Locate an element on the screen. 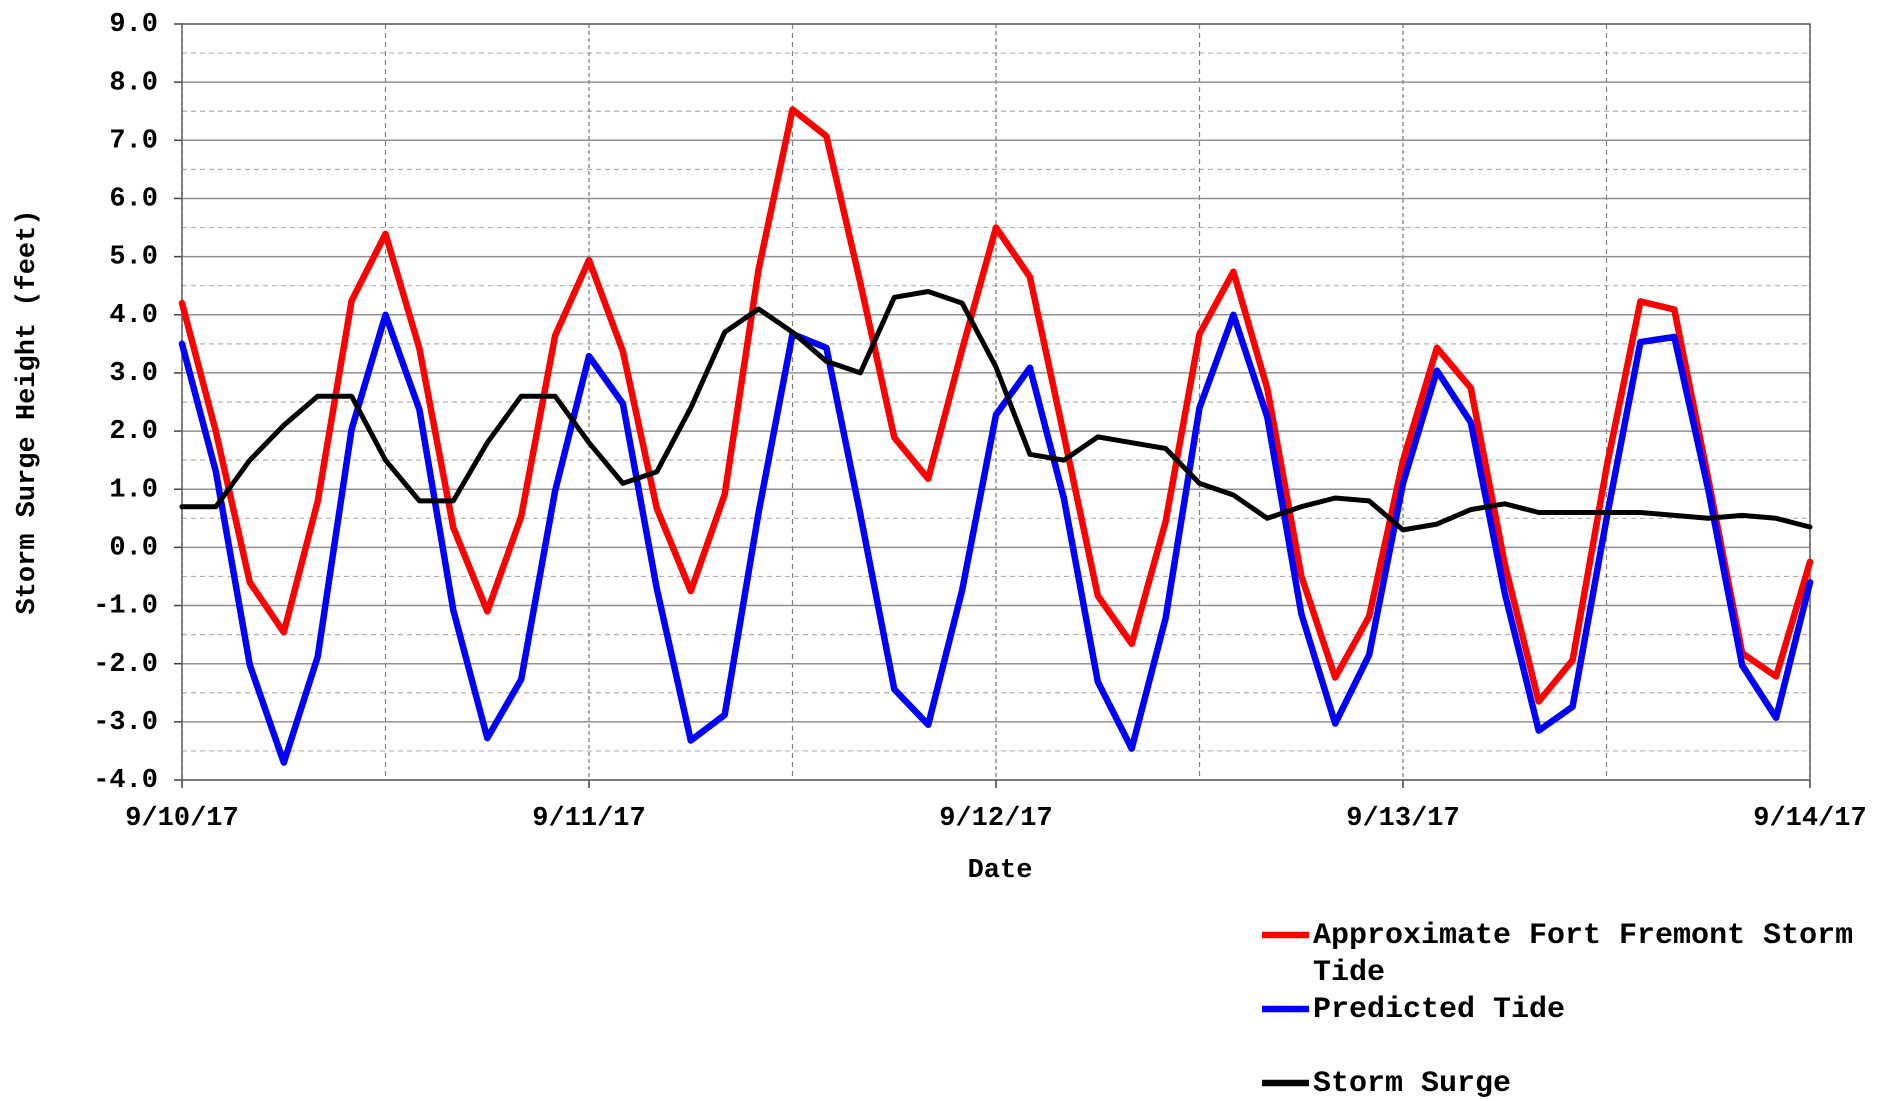 This screenshot has width=1900, height=1101. y-tick-label: 6.0 is located at coordinates (133, 200).